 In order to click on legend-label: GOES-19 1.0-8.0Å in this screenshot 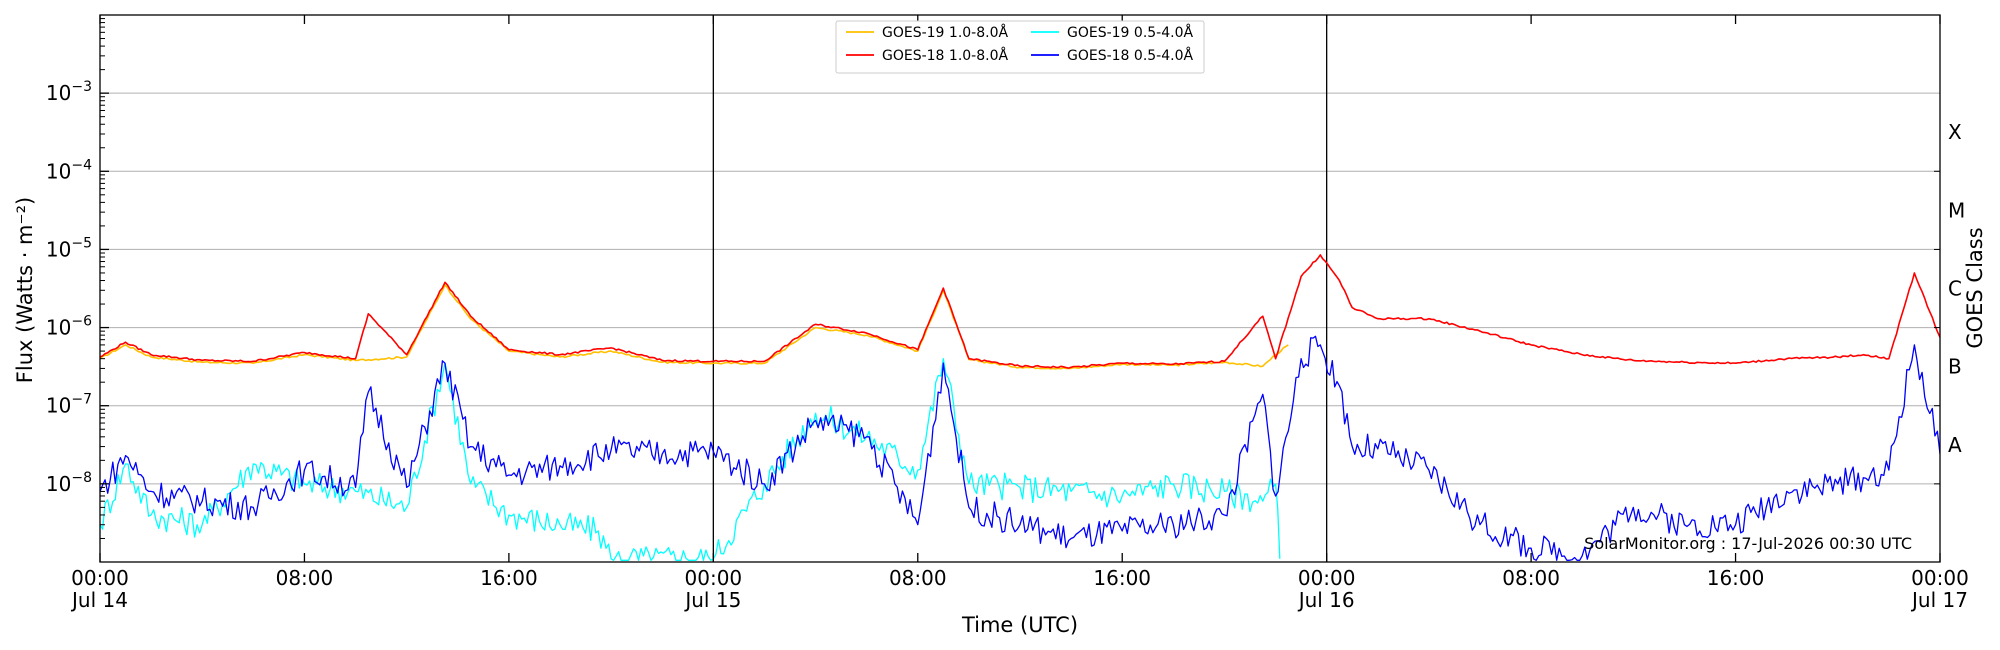, I will do `click(945, 32)`.